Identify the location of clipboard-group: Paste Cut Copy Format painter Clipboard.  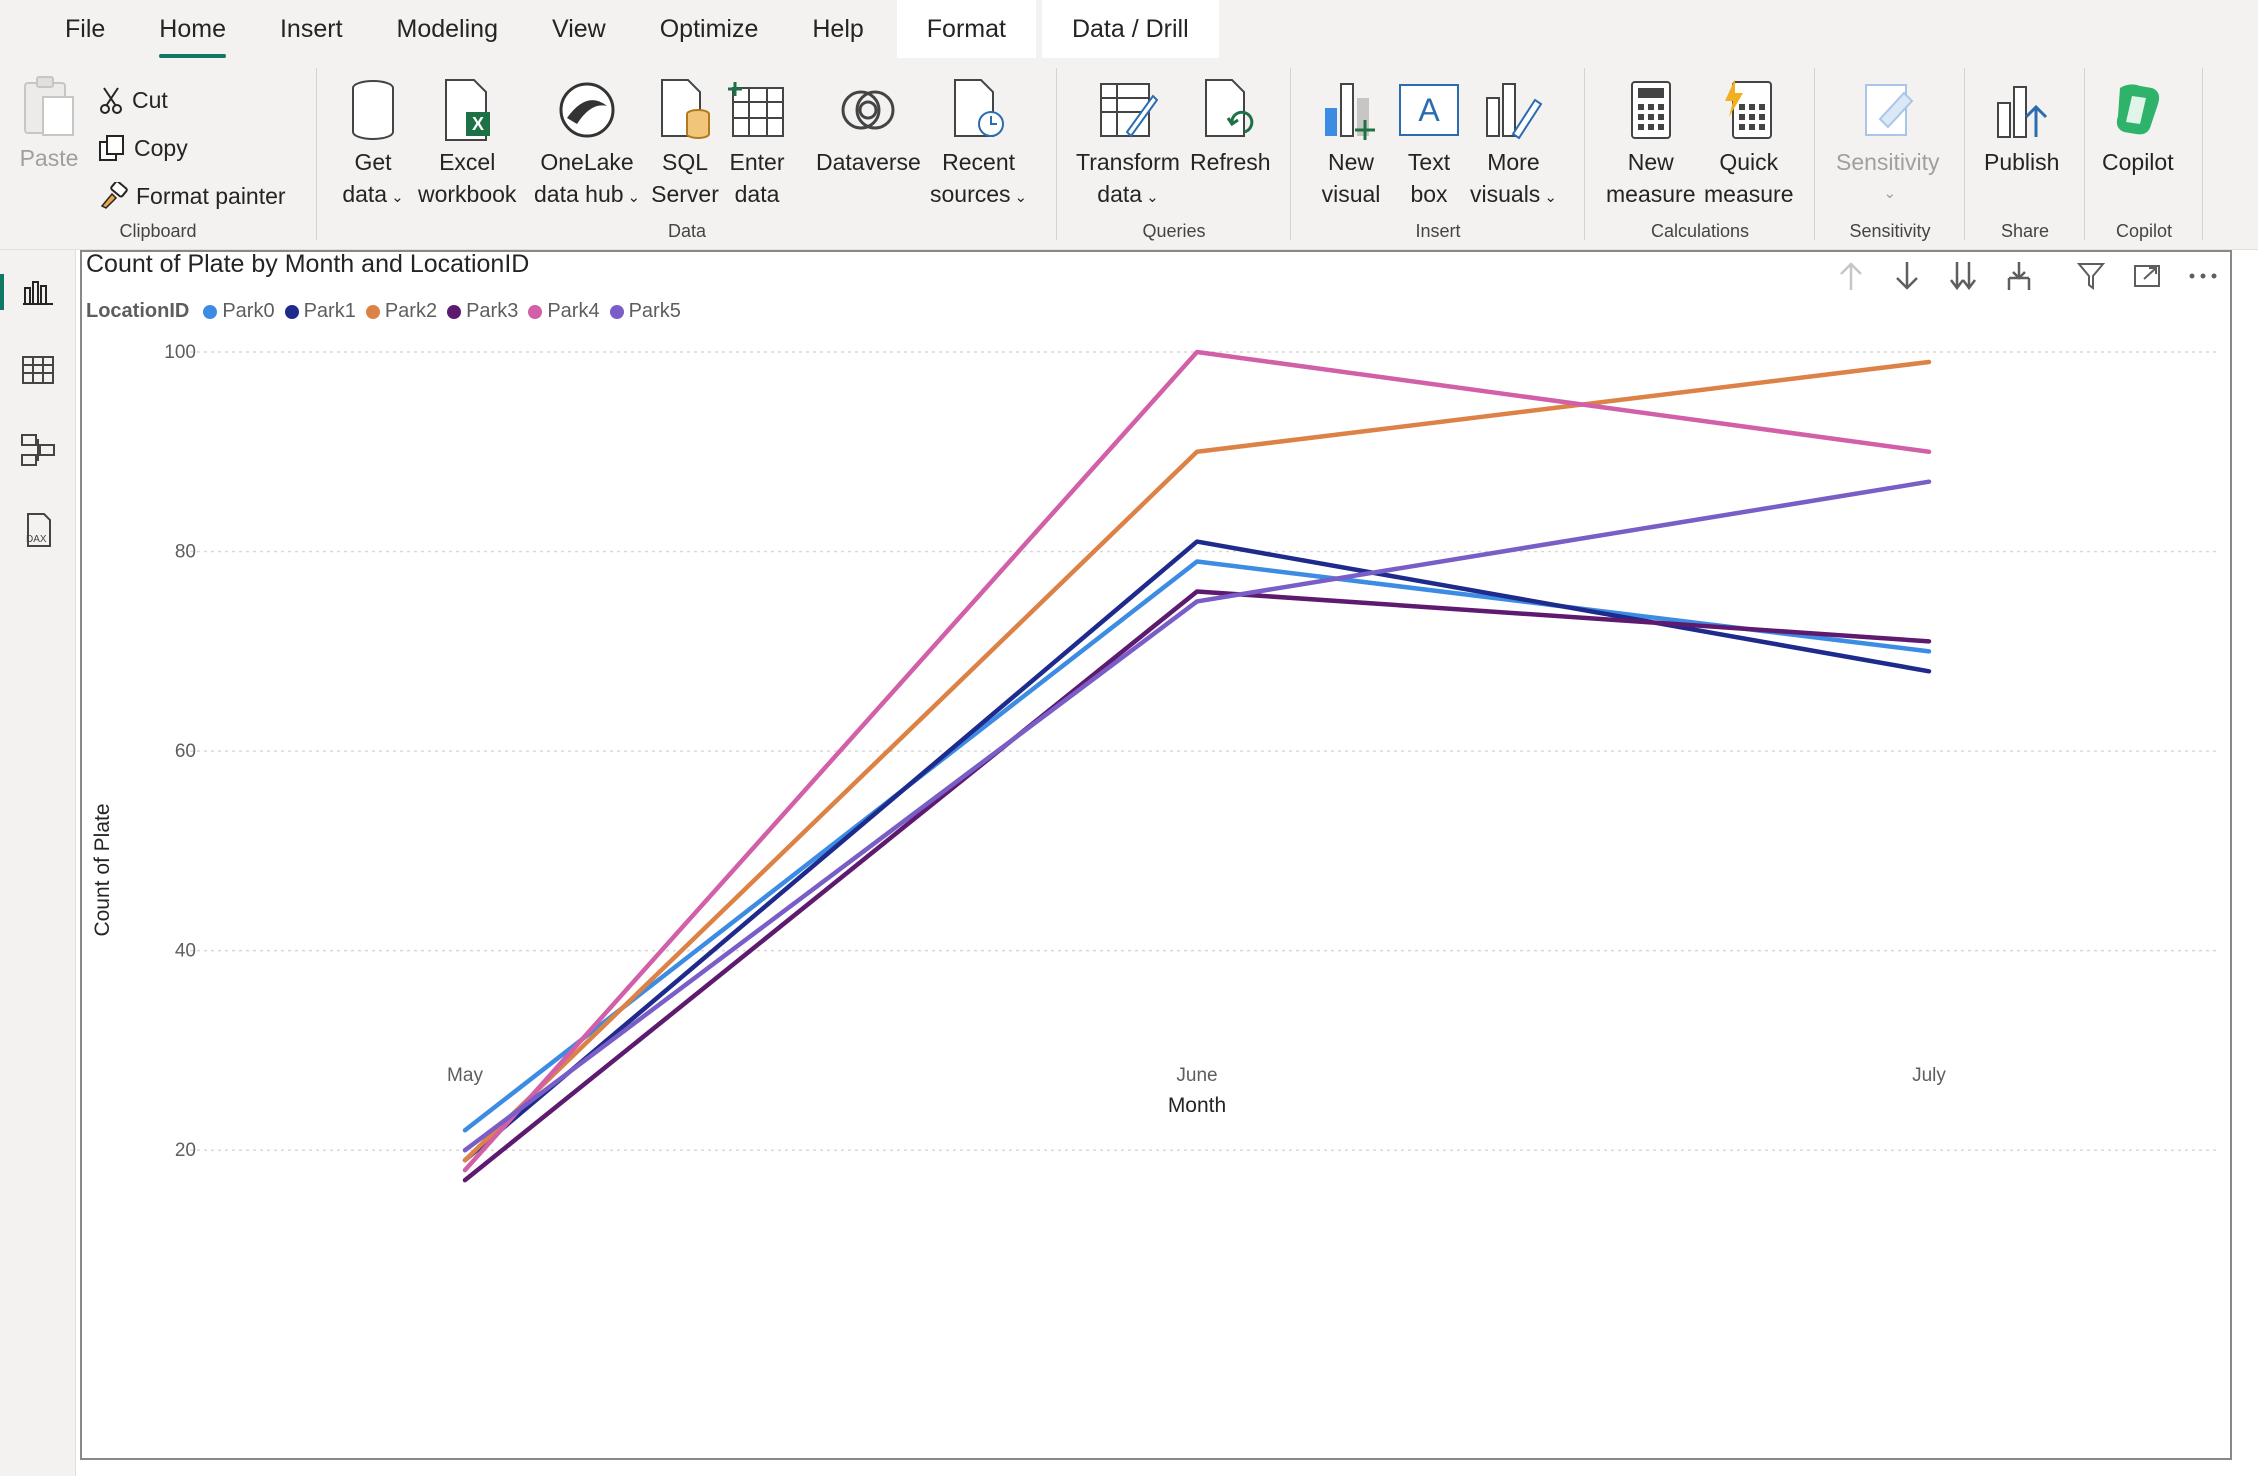
(158, 156).